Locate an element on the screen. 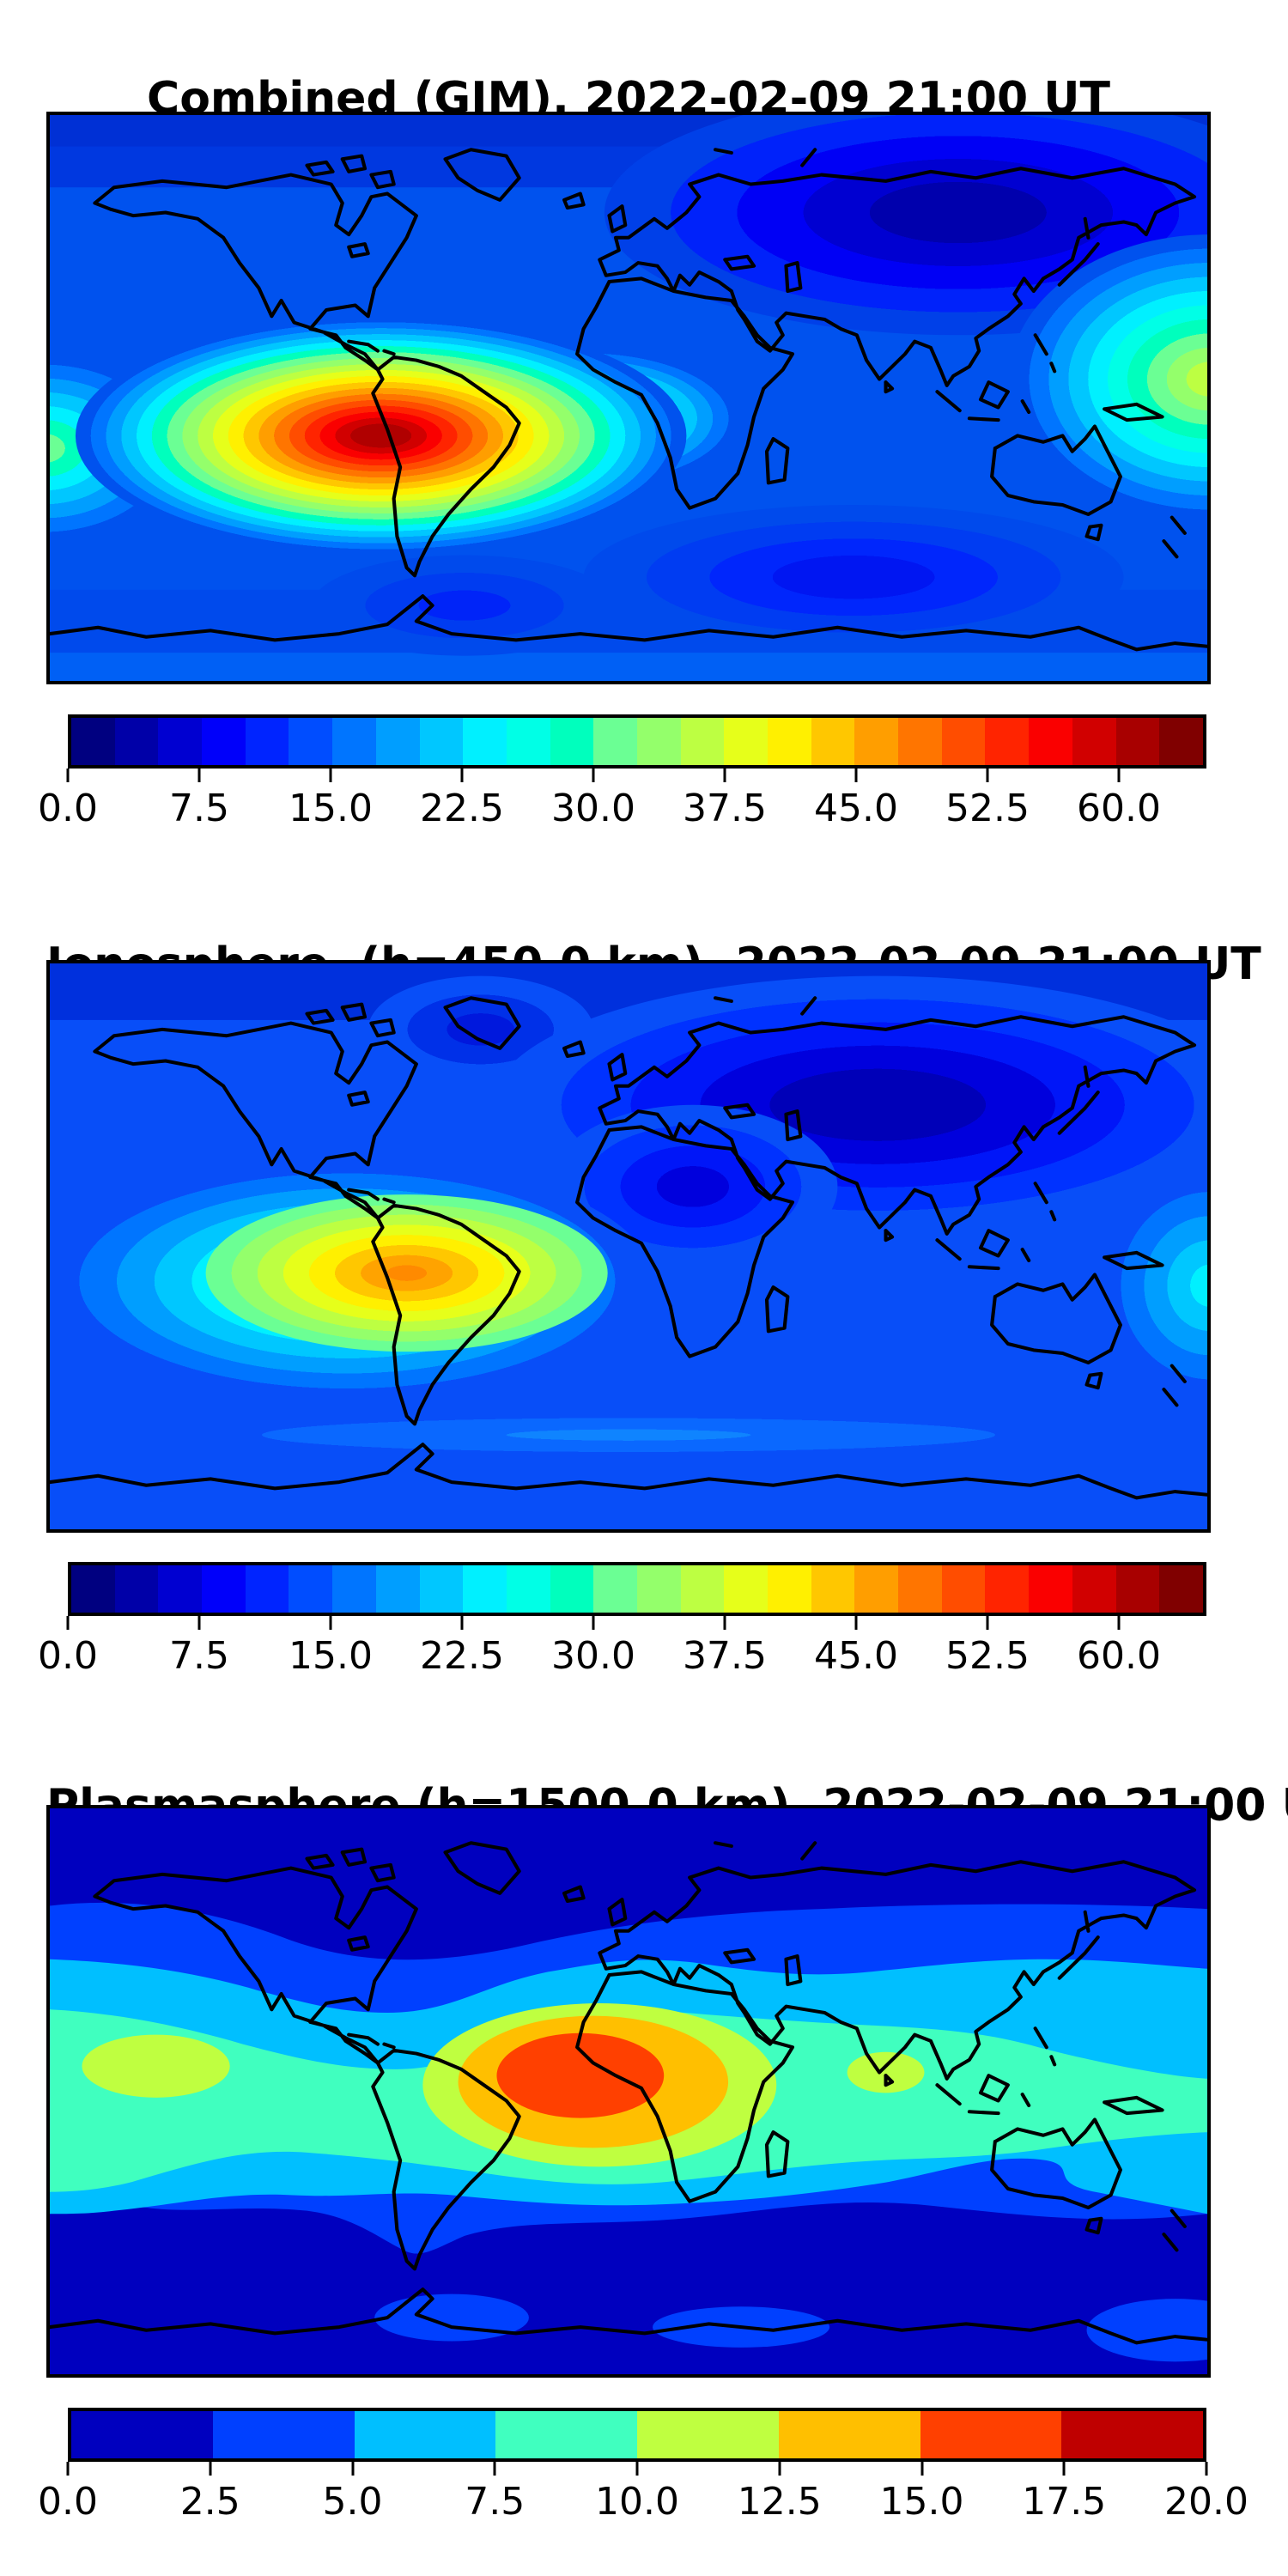 Image resolution: width=1288 pixels, height=2576 pixels. south-indian-minimum-blob is located at coordinates (854, 577).